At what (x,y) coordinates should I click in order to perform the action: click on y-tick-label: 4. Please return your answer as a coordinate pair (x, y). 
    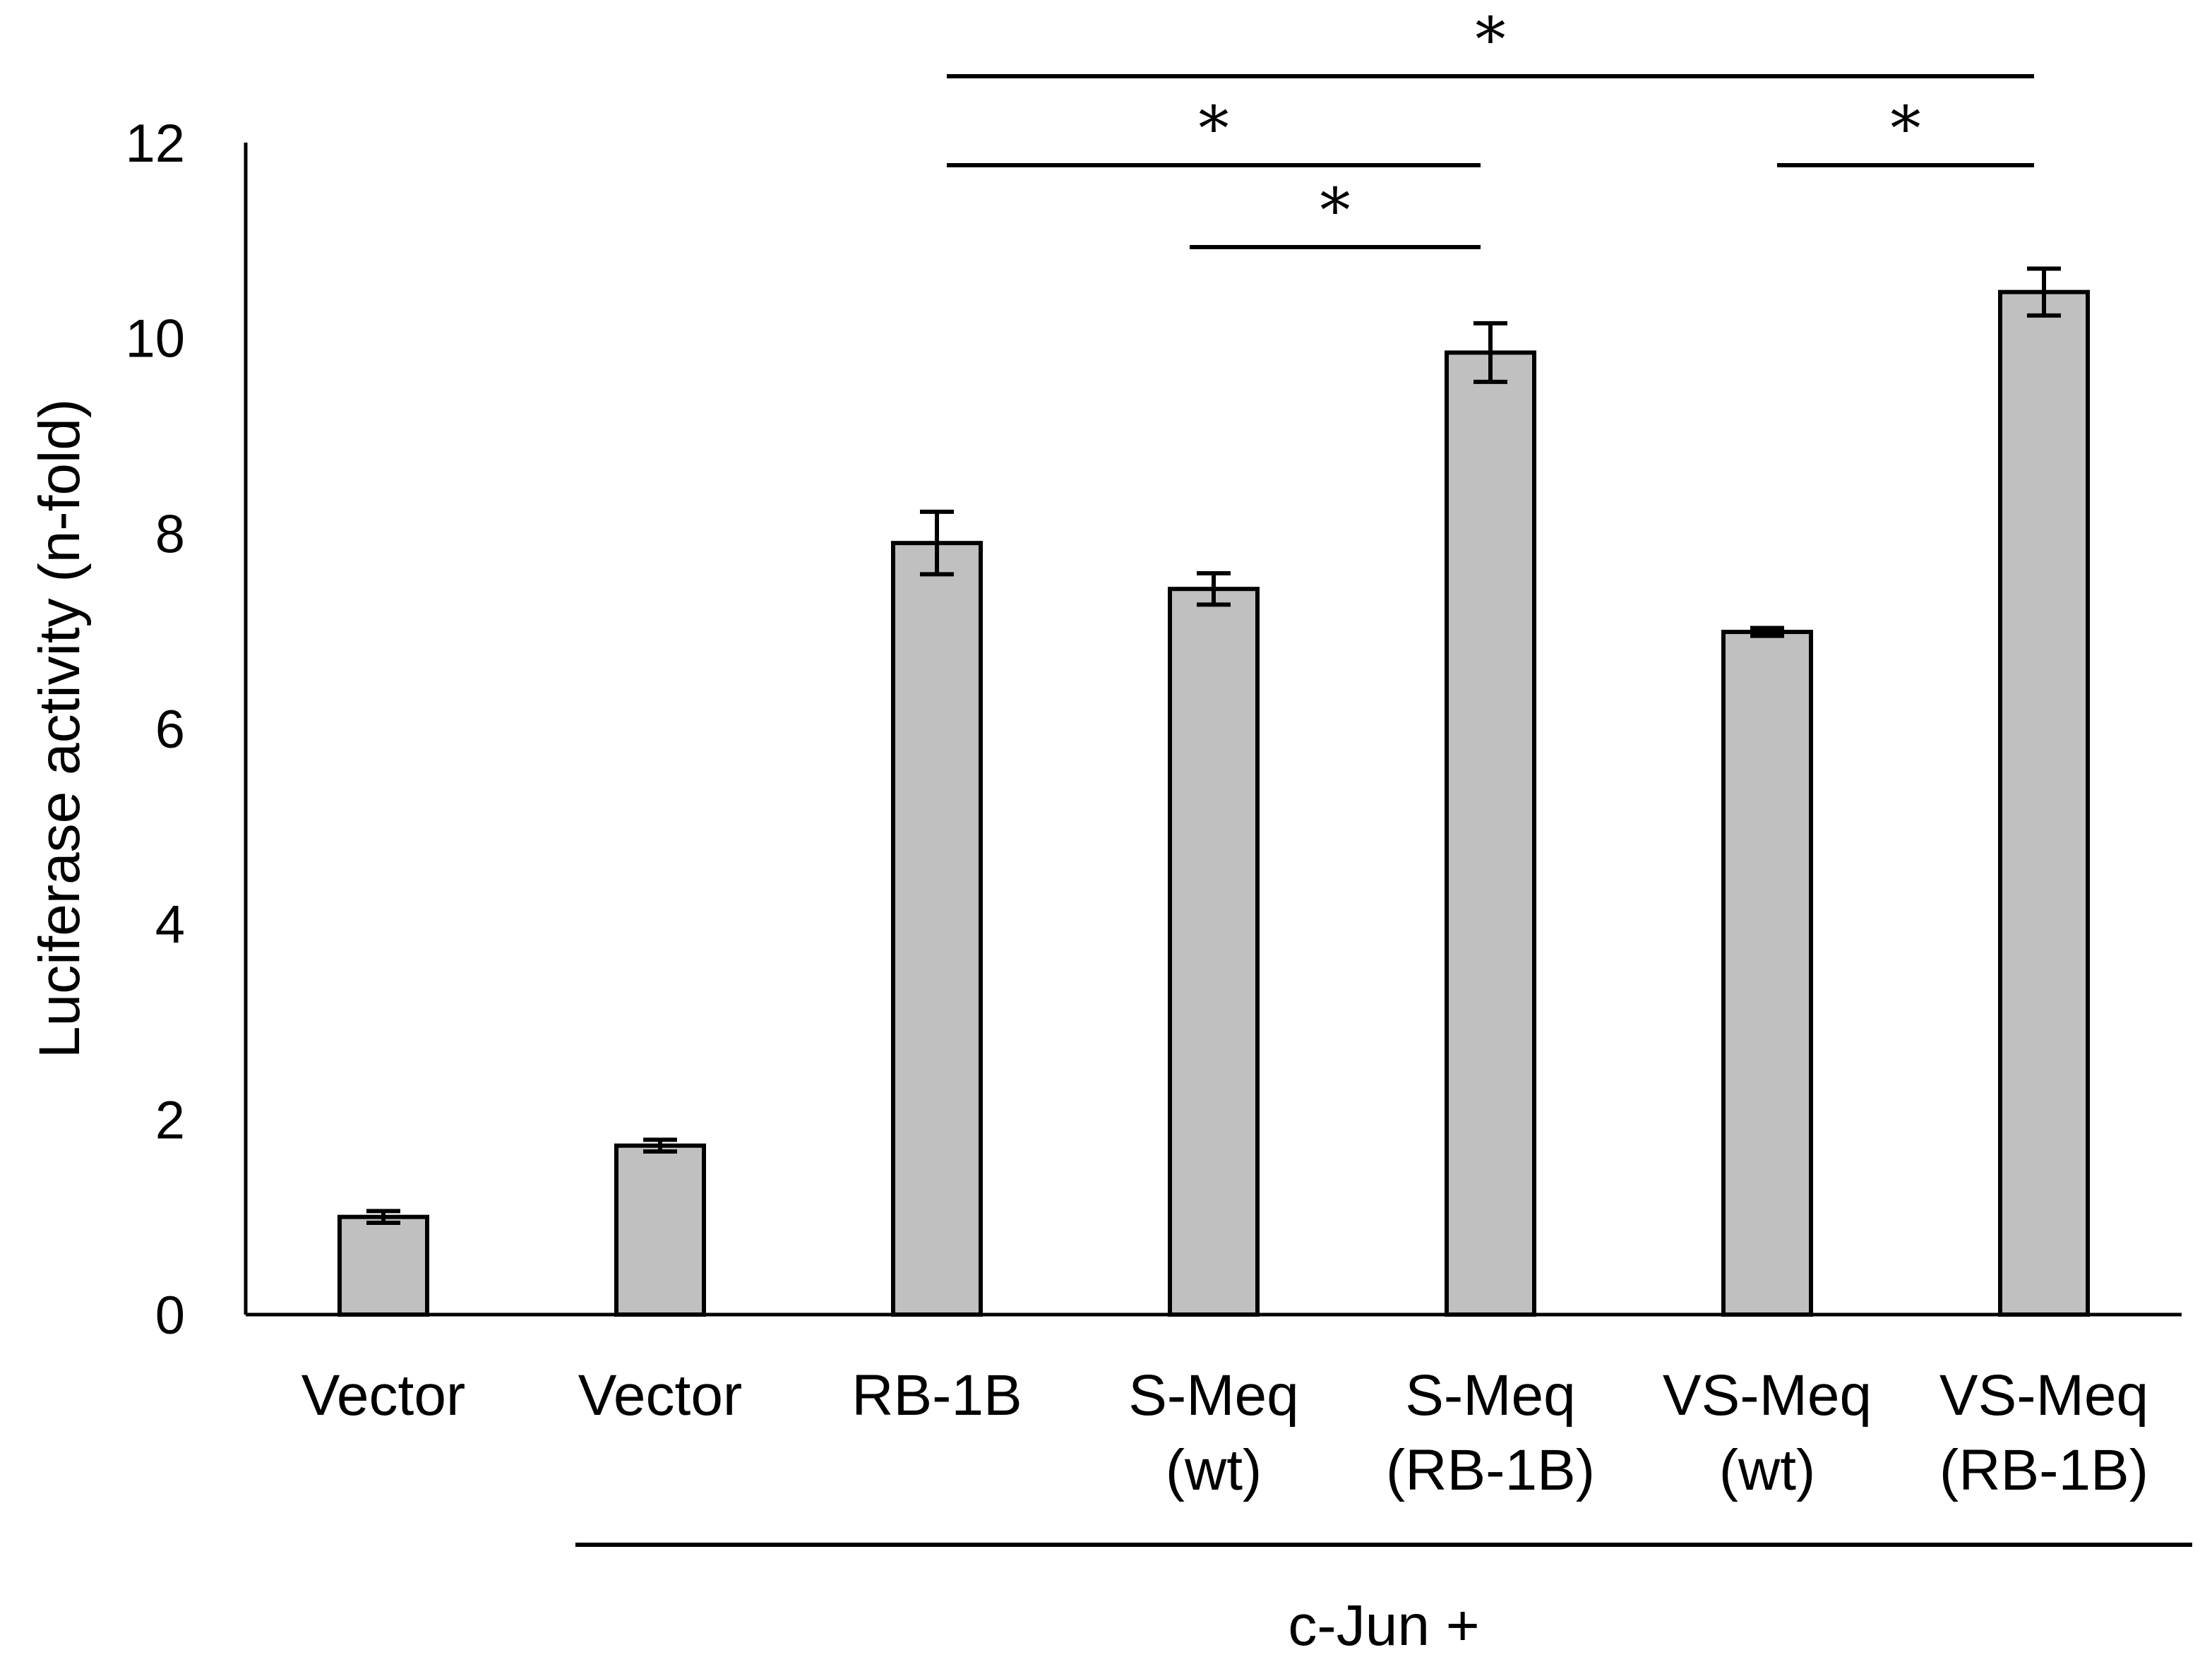
    Looking at the image, I should click on (170, 925).